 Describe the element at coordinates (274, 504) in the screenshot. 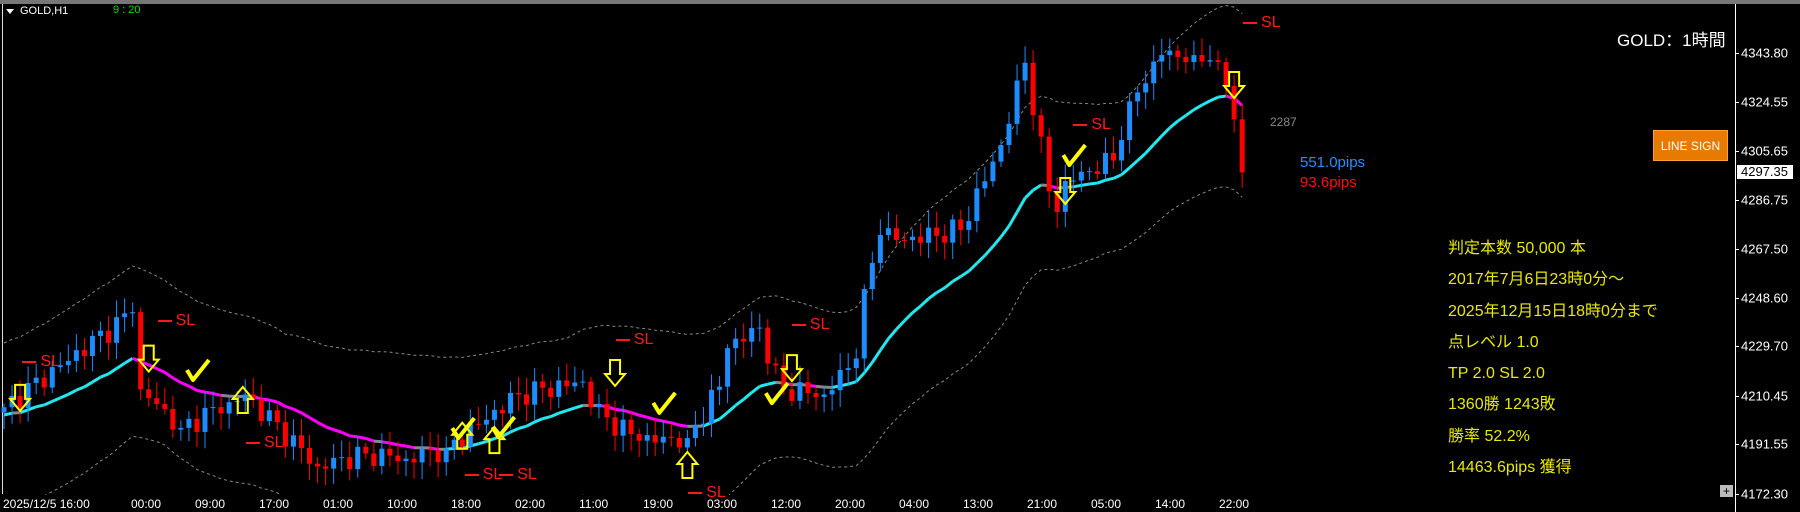

I see `time-label: 17:00` at that location.